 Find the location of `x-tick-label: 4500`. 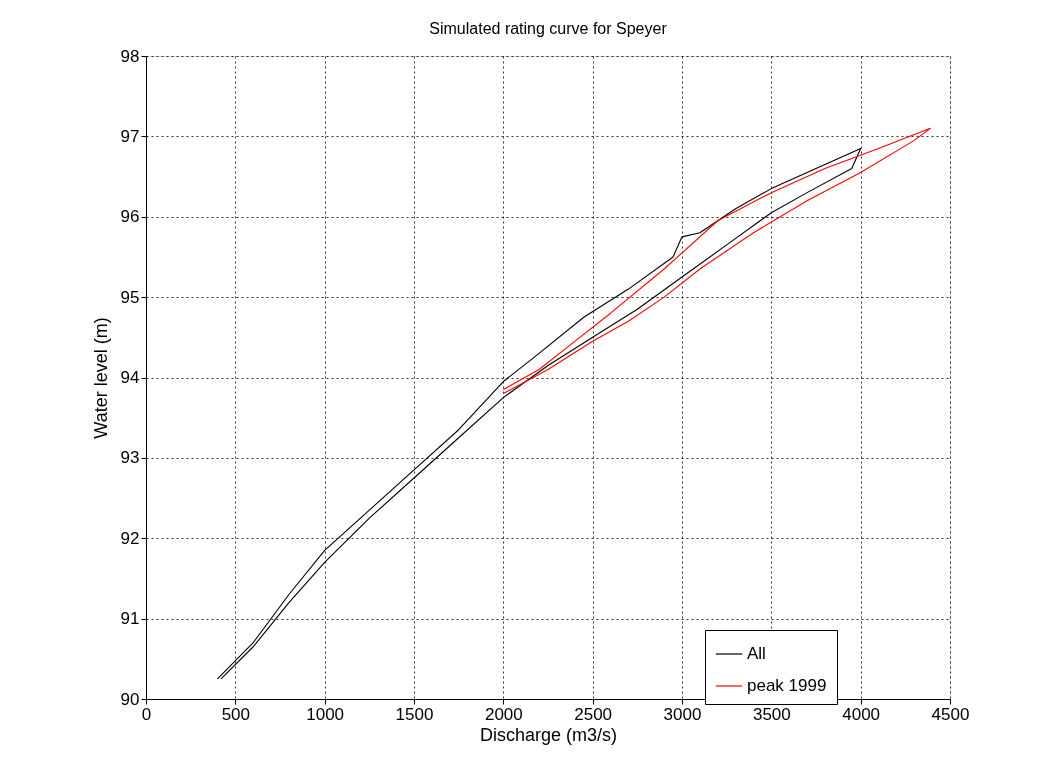

x-tick-label: 4500 is located at coordinates (950, 714).